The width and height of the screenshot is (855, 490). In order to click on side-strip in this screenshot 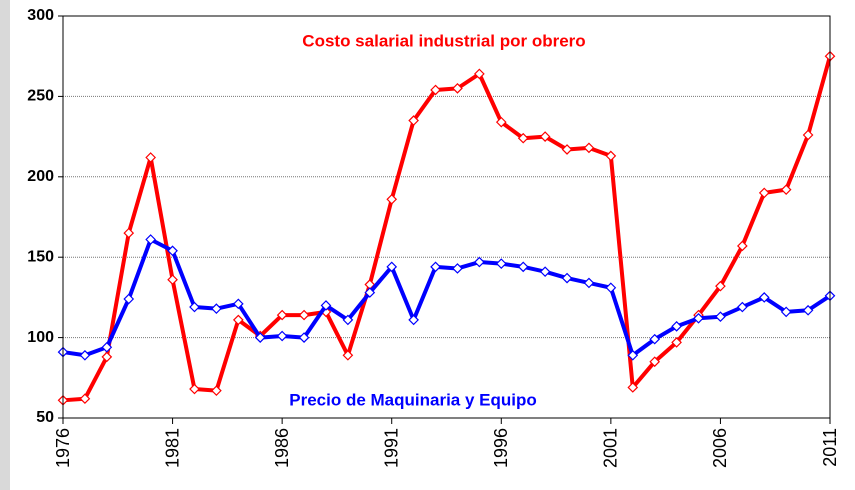, I will do `click(5, 245)`.